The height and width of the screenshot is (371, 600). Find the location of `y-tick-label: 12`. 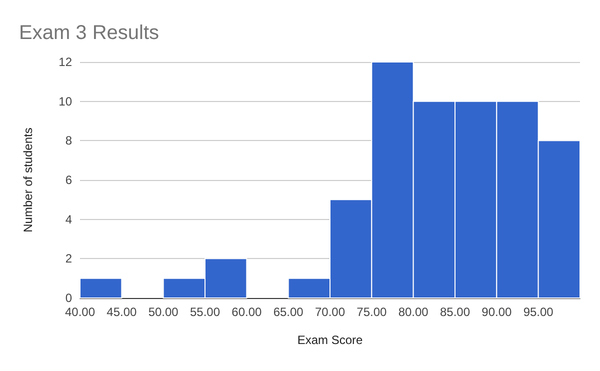

y-tick-label: 12 is located at coordinates (65, 62).